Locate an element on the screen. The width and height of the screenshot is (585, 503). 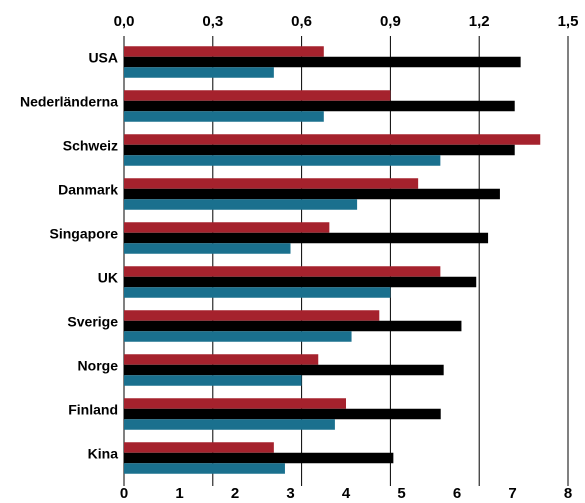
bottom-tick-label: 8 is located at coordinates (568, 493).